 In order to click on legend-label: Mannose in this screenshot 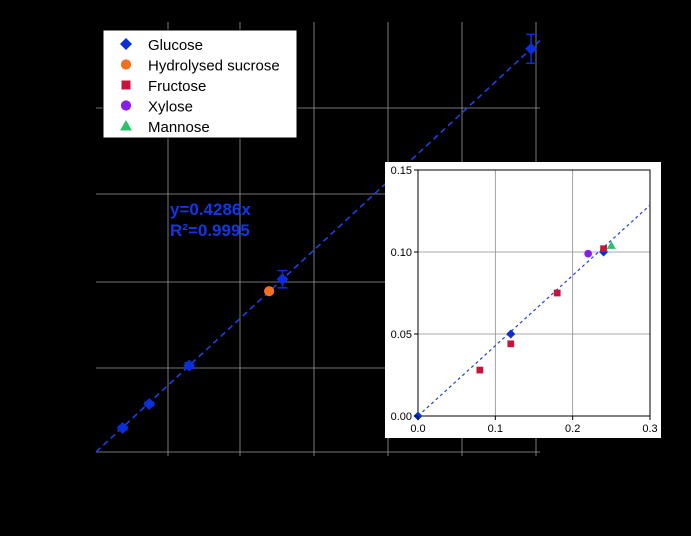, I will do `click(179, 127)`.